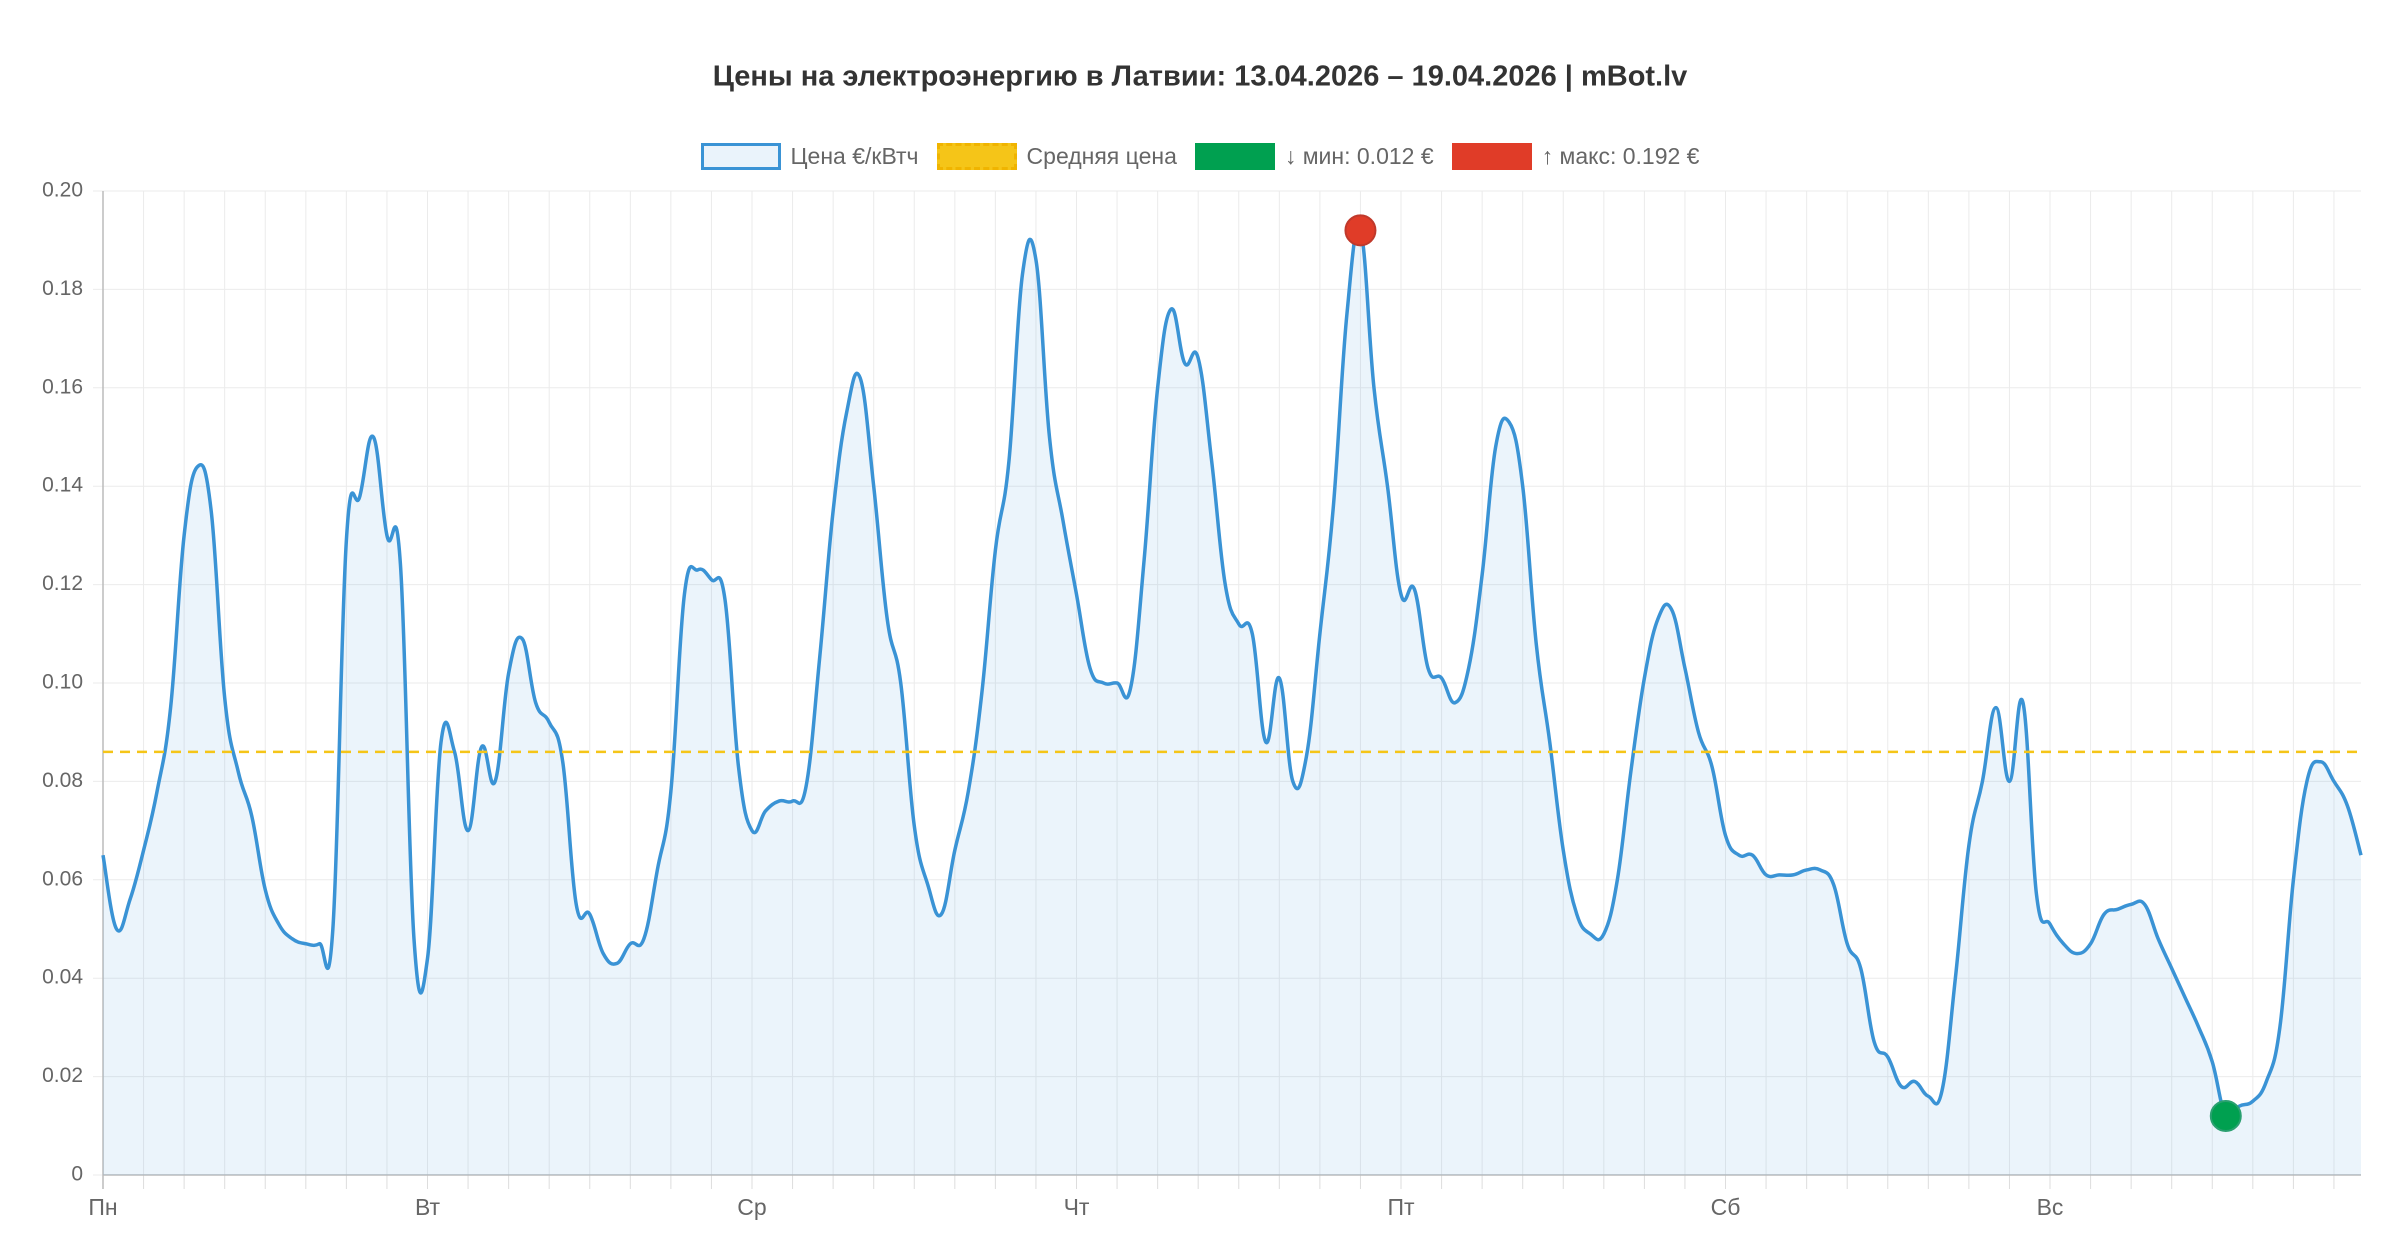 The height and width of the screenshot is (1260, 2400). I want to click on x-tick-label: Пн, so click(102, 1207).